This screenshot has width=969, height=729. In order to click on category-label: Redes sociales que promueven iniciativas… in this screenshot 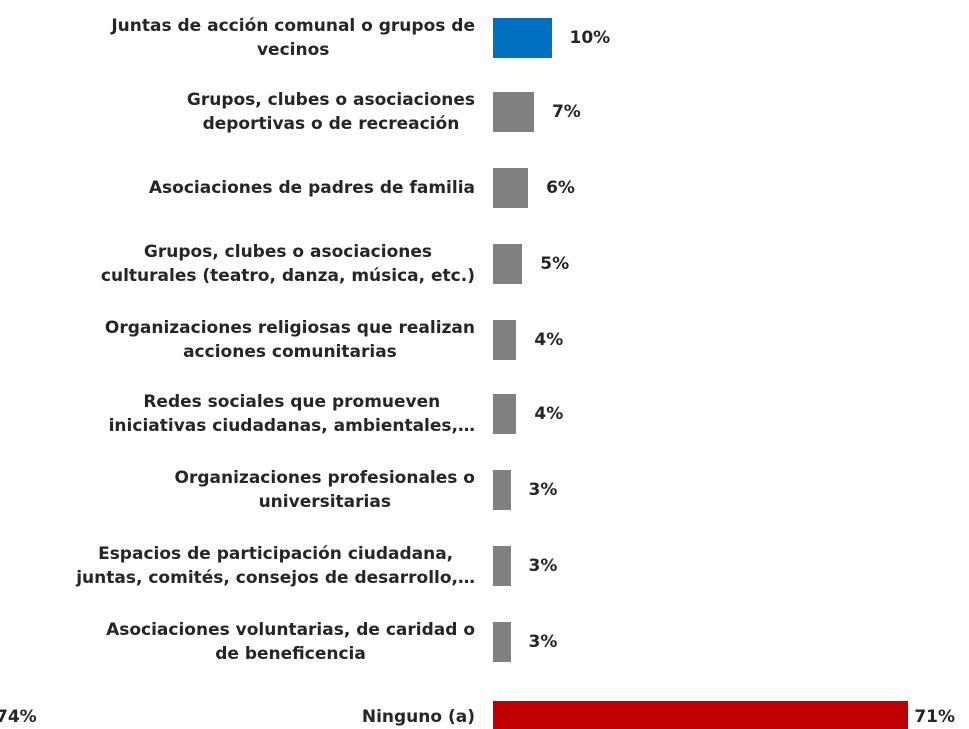, I will do `click(291, 414)`.